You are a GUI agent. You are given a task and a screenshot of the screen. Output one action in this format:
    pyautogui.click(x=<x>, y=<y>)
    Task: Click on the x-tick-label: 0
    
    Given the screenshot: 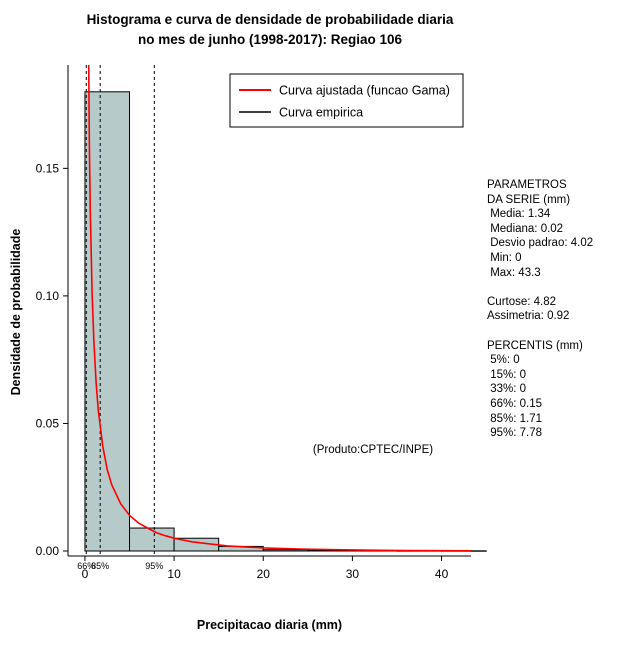 What is the action you would take?
    pyautogui.click(x=85, y=574)
    